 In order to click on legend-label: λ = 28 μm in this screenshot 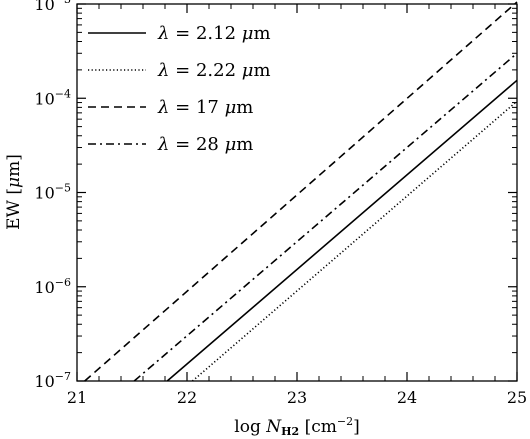, I will do `click(205, 144)`.